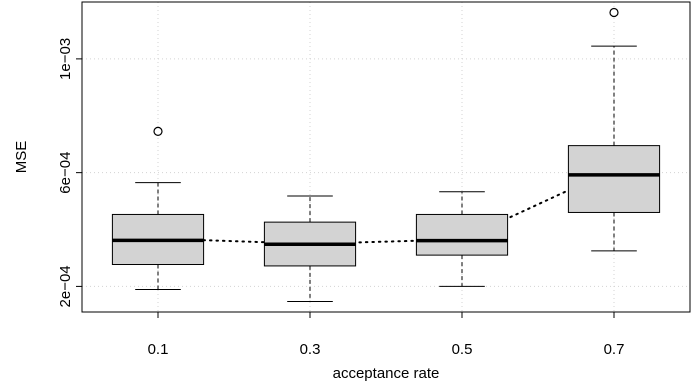 The image size is (695, 385). What do you see at coordinates (614, 349) in the screenshot?
I see `x-tick-label: 0.7` at bounding box center [614, 349].